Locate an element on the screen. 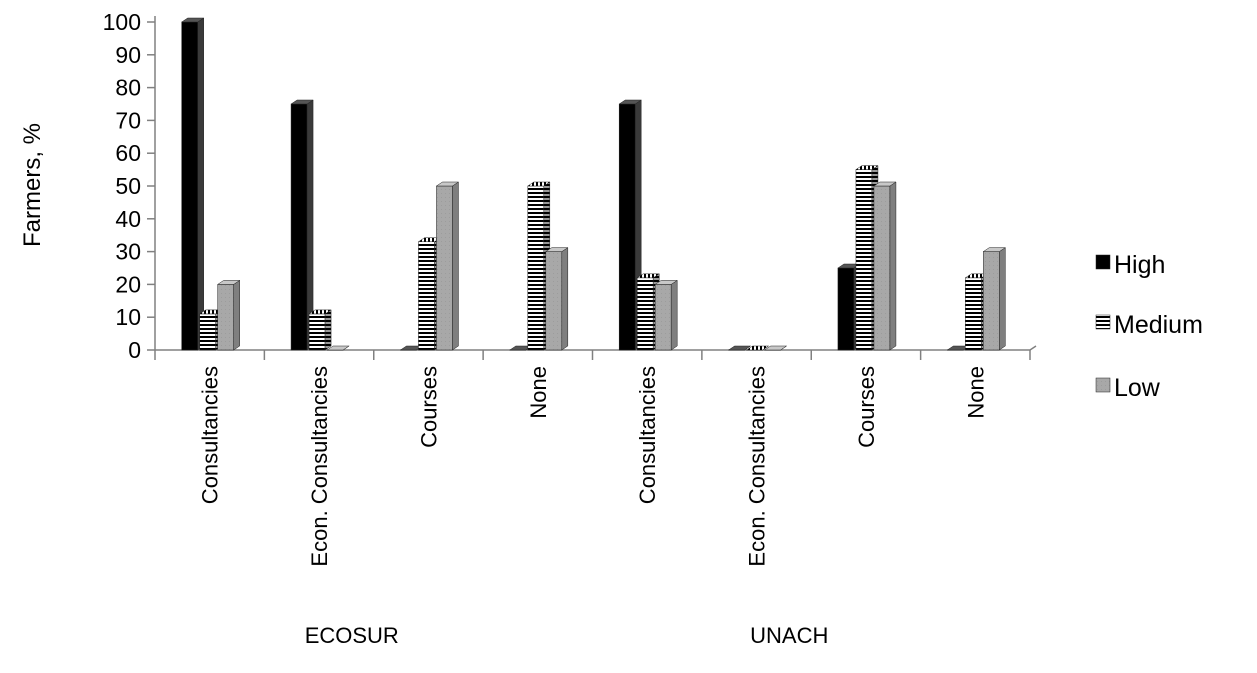 This screenshot has width=1257, height=673. y-tick-label: 30 is located at coordinates (128, 252).